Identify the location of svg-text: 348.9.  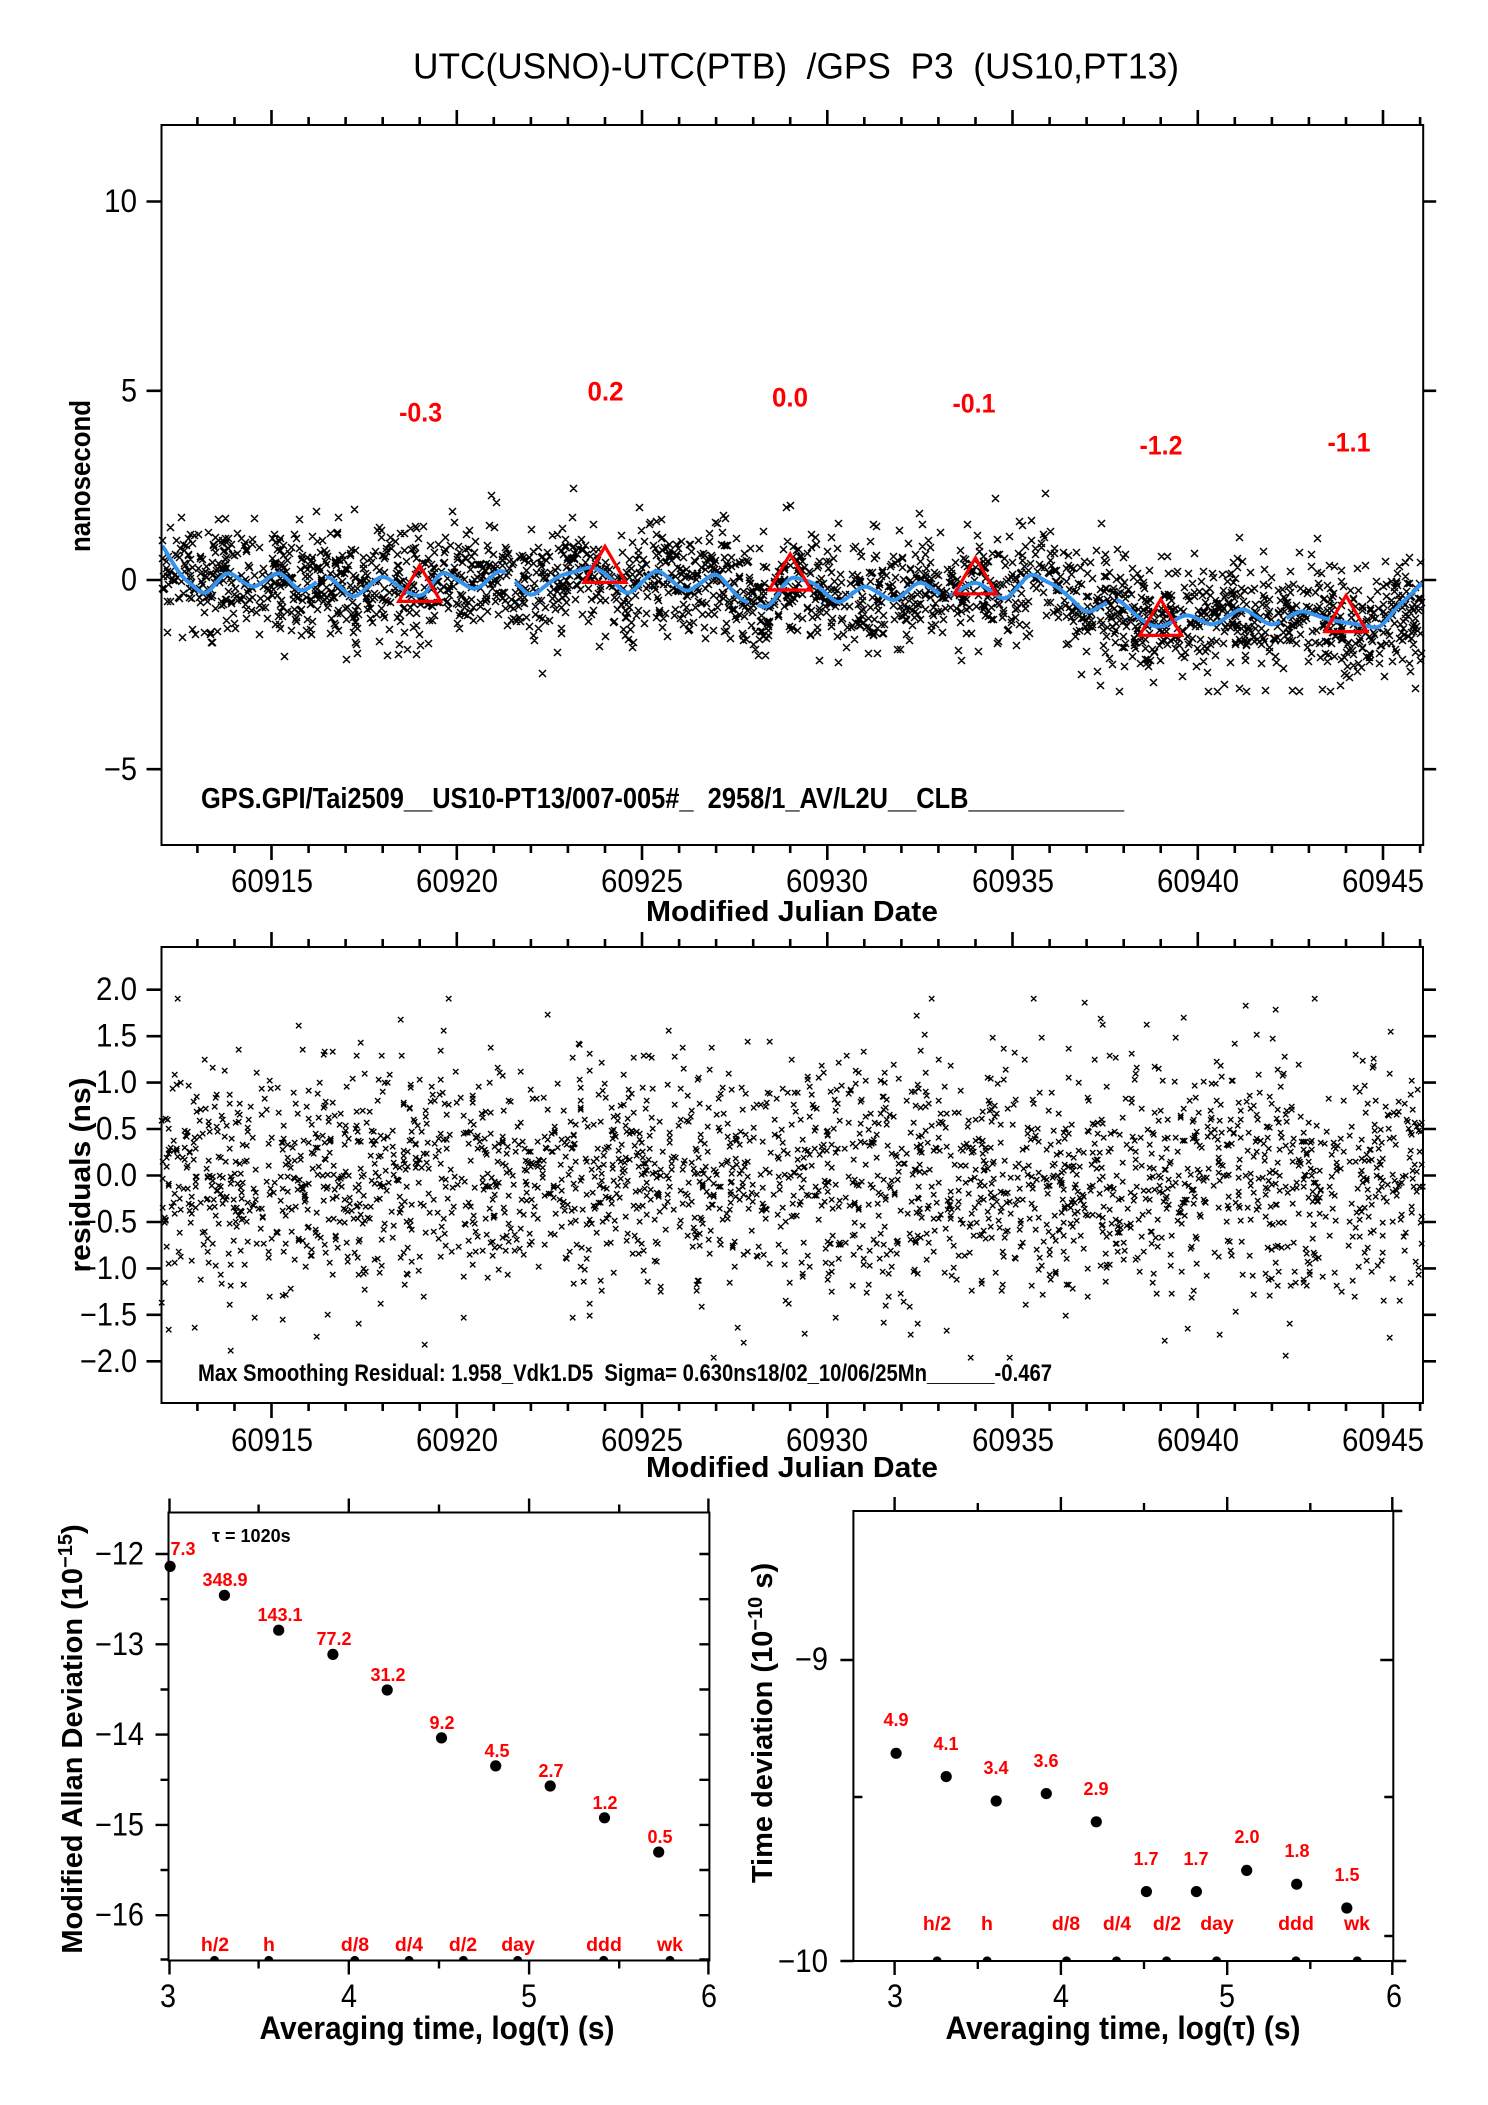
(224, 1580).